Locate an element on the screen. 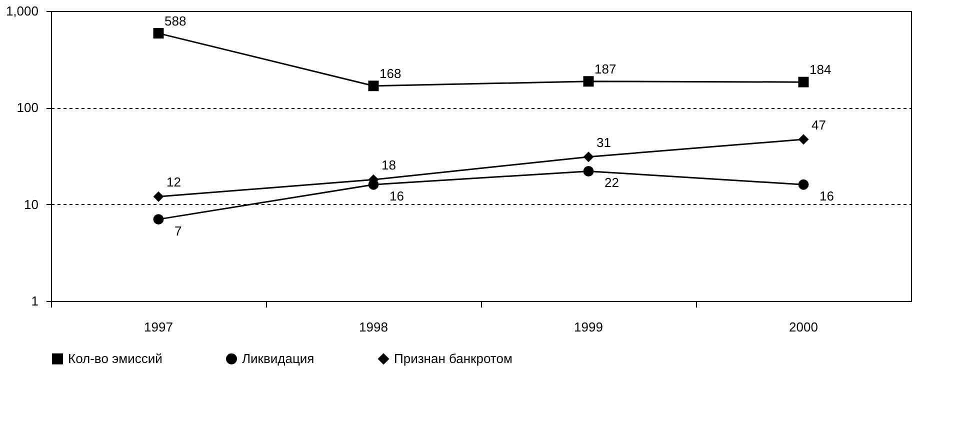 This screenshot has height=433, width=977. data-label: 12 is located at coordinates (173, 182).